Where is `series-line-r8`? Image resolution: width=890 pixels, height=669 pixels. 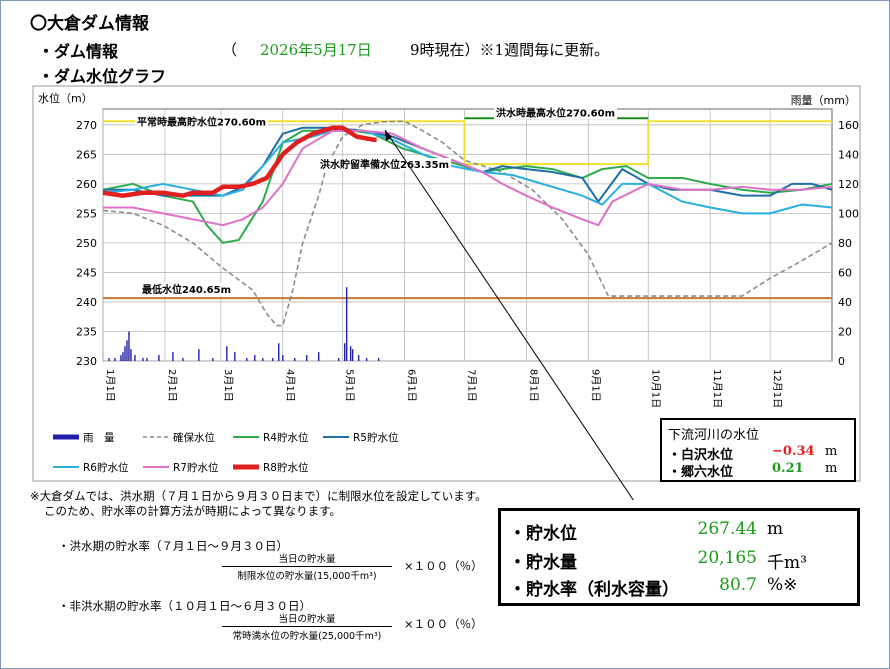
series-line-r8 is located at coordinates (239, 161).